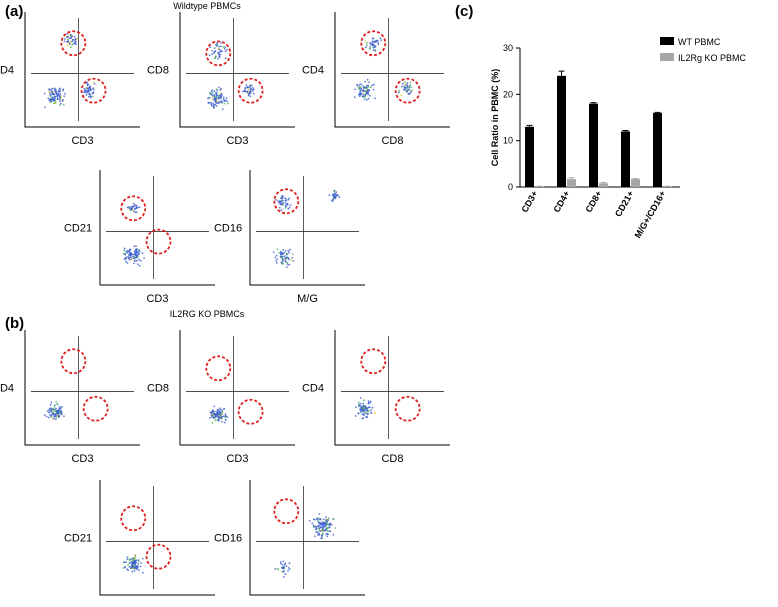 The width and height of the screenshot is (778, 607). I want to click on gate-circle, so click(133, 208).